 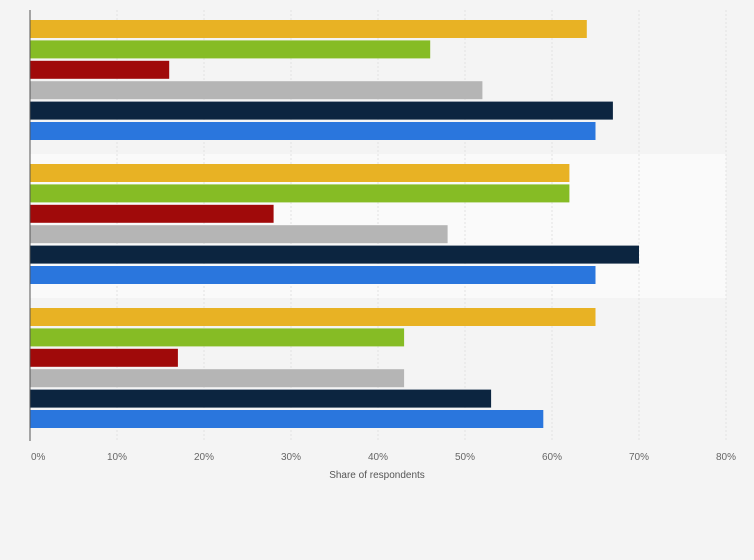 What do you see at coordinates (377, 475) in the screenshot?
I see `x-axis-title: Share of respondents` at bounding box center [377, 475].